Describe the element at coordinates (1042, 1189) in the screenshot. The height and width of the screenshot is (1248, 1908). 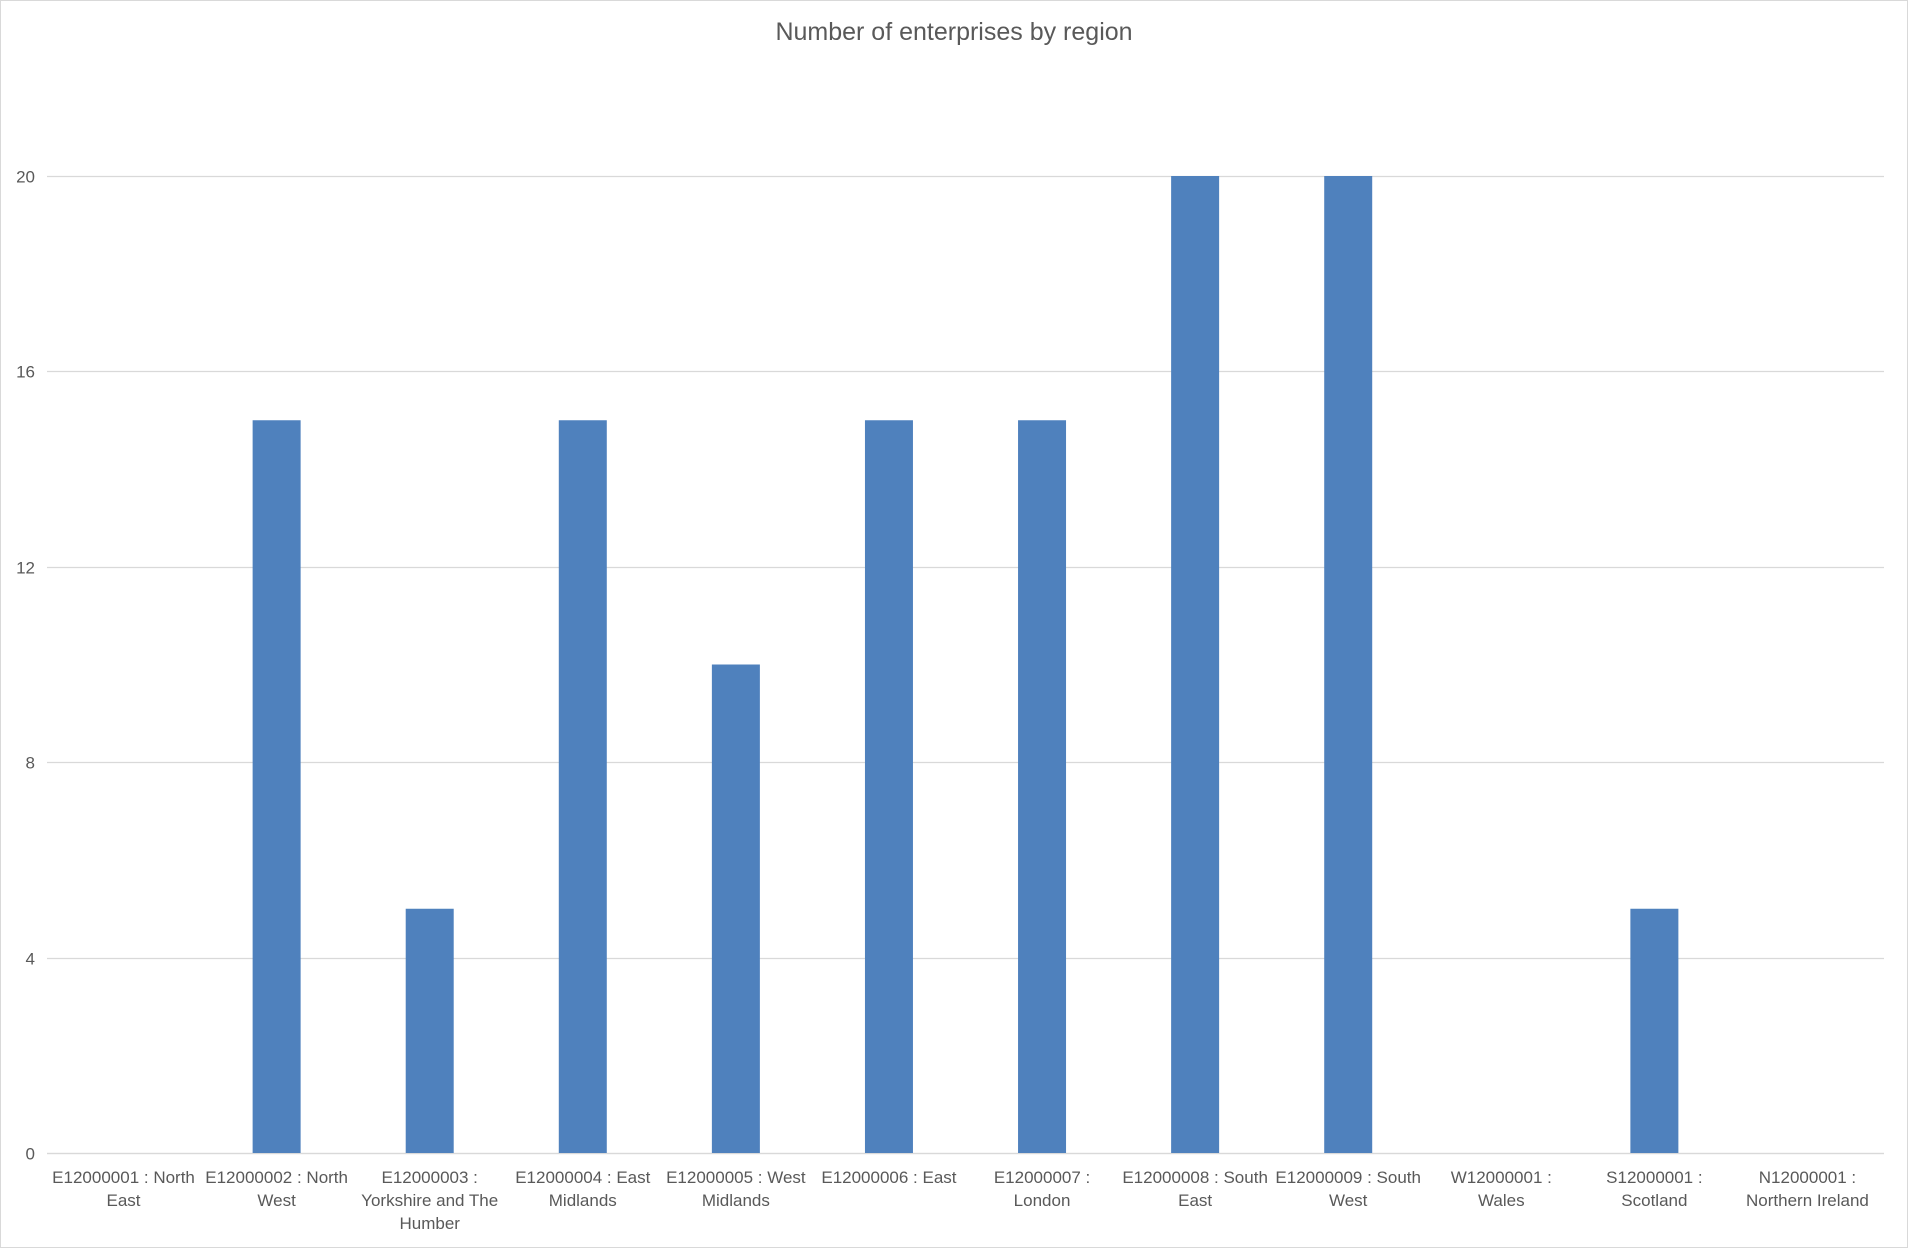
I see `x-category-label: E12000007 : London` at that location.